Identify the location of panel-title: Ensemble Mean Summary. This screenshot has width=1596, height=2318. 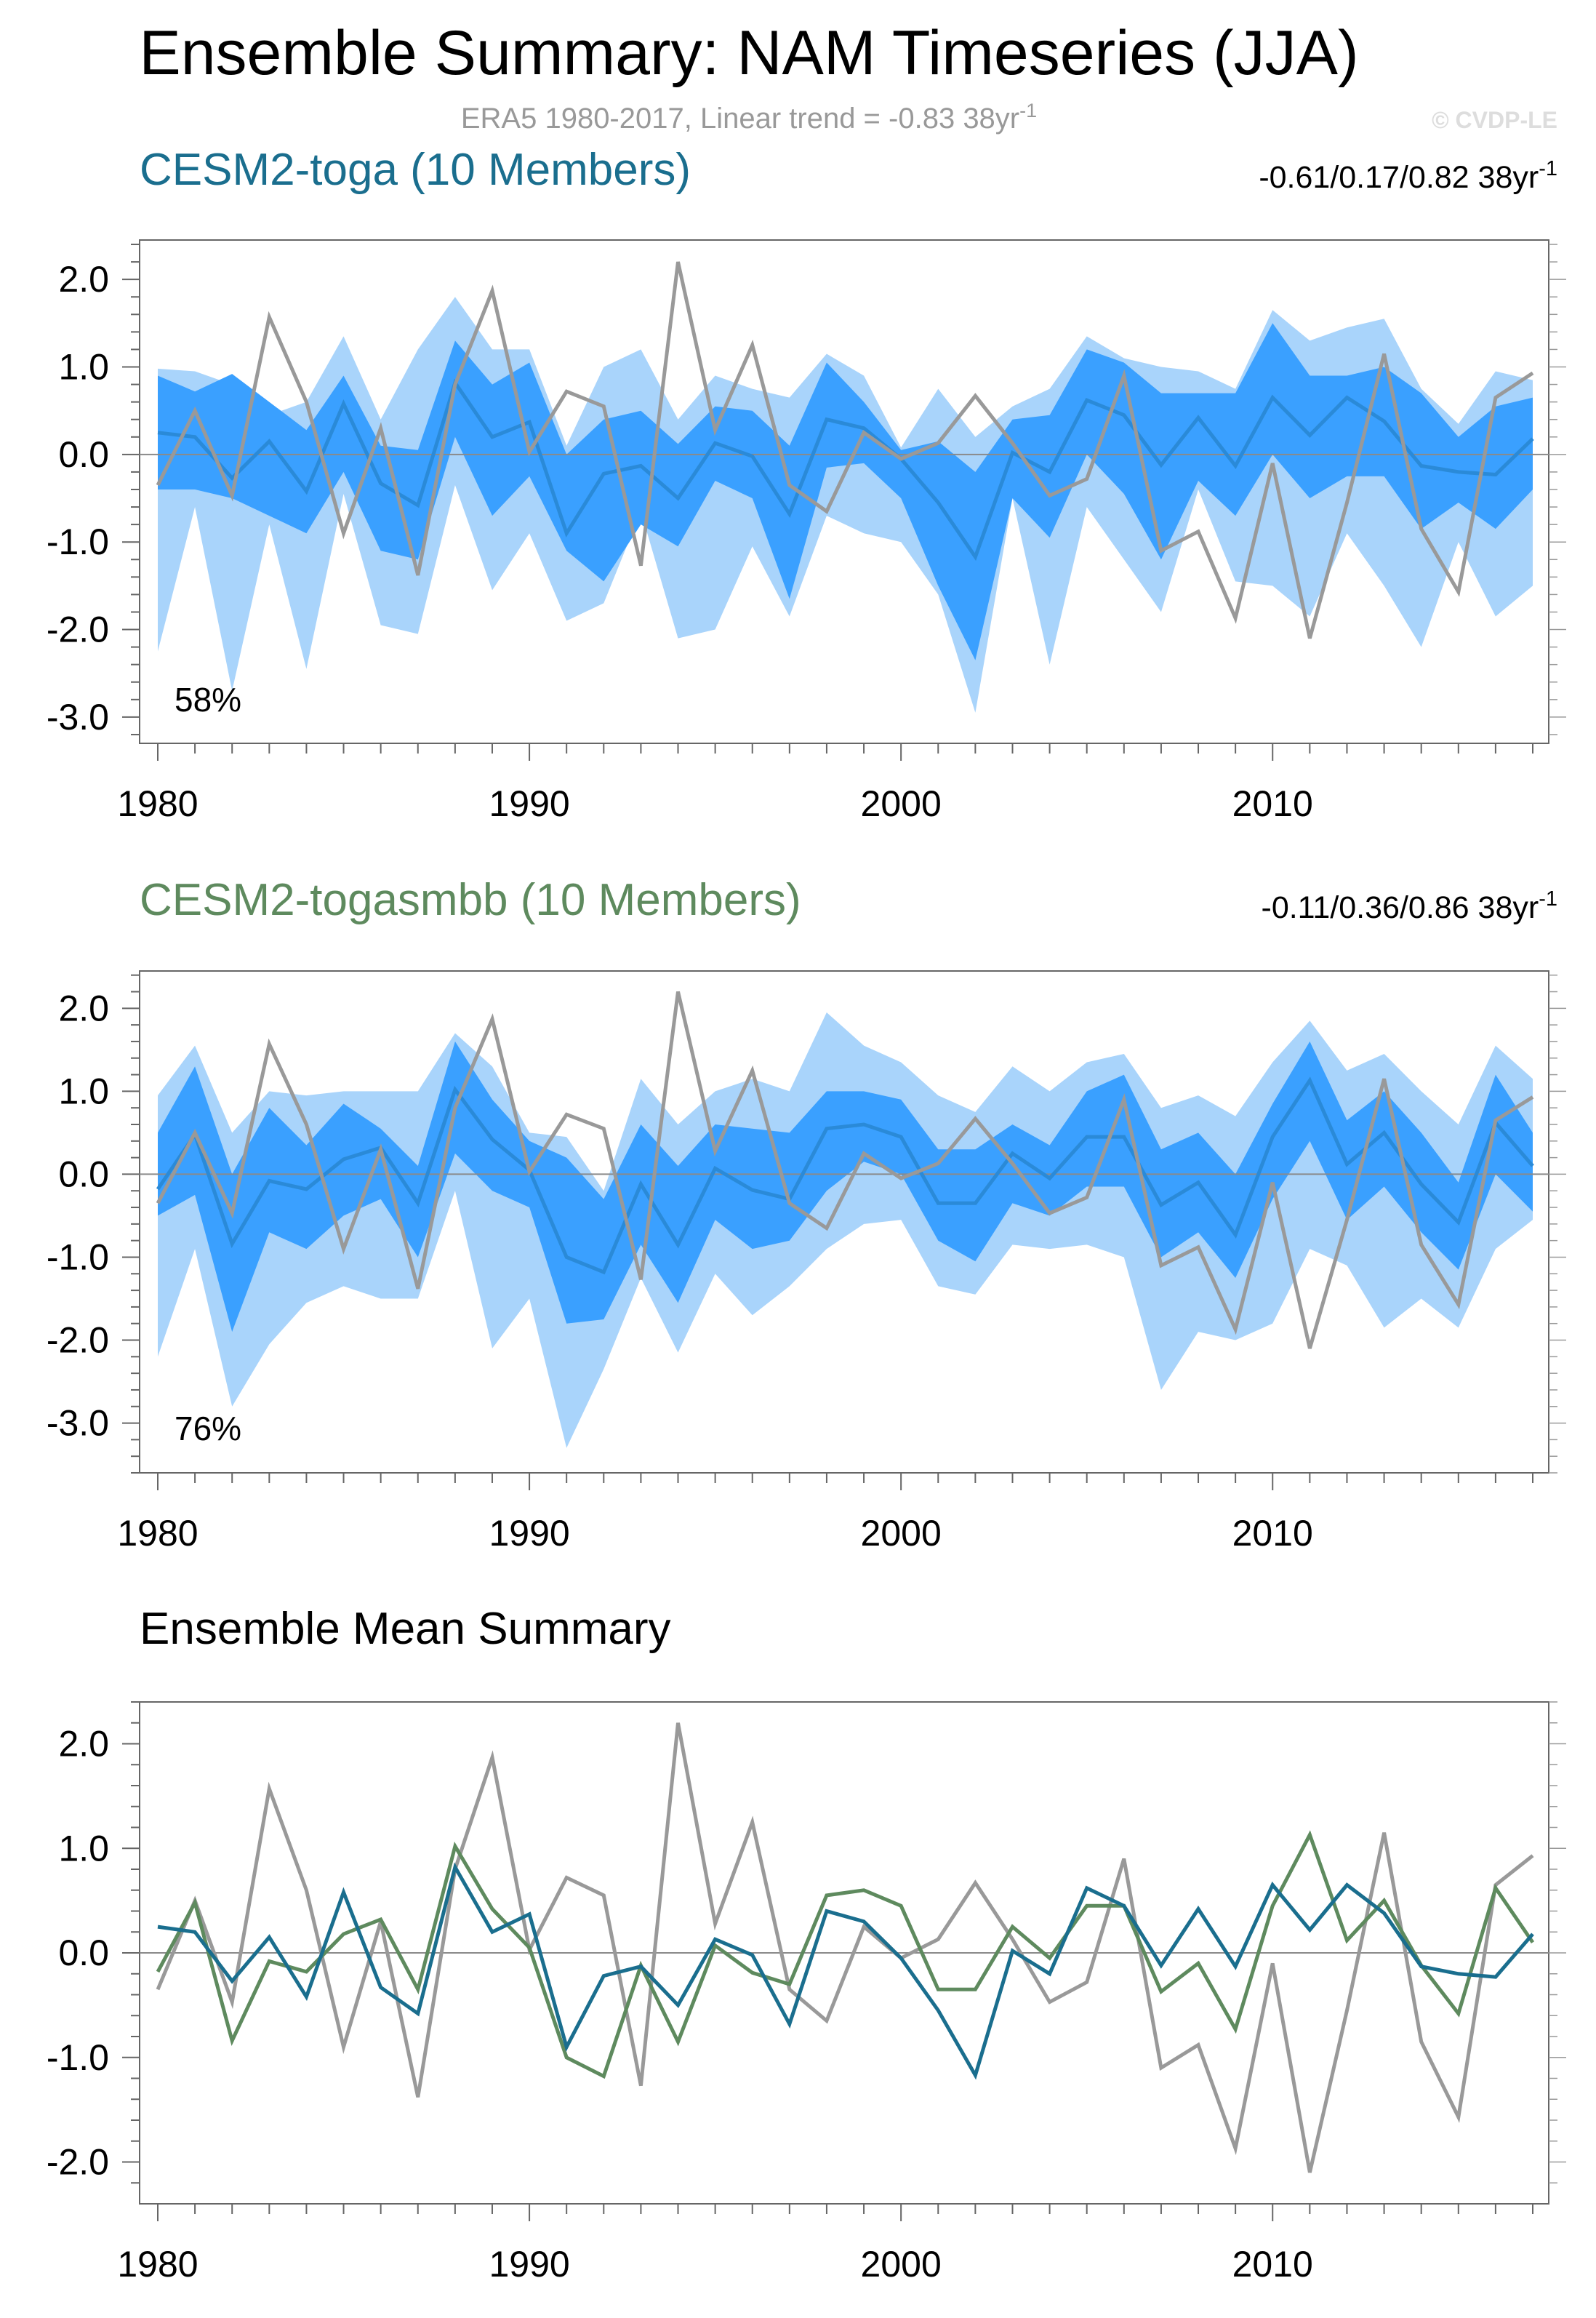
(406, 1629).